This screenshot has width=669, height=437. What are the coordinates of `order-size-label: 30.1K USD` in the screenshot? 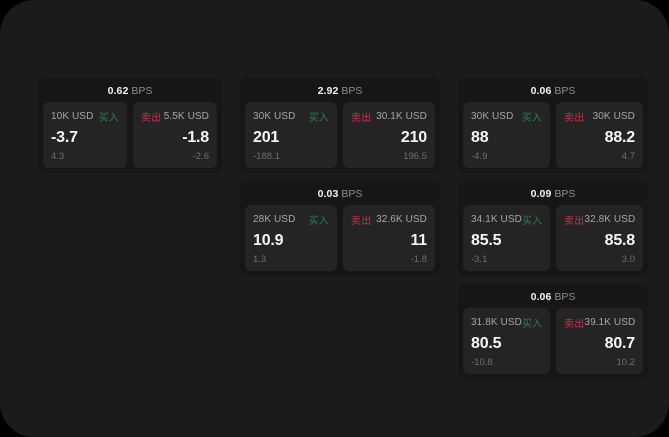 It's located at (401, 116).